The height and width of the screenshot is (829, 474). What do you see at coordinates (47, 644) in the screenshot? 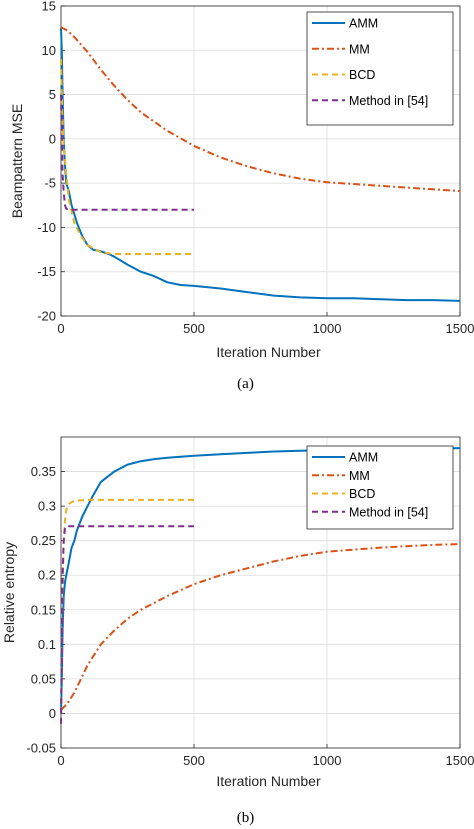
I see `b-ytick-label: 0.1` at bounding box center [47, 644].